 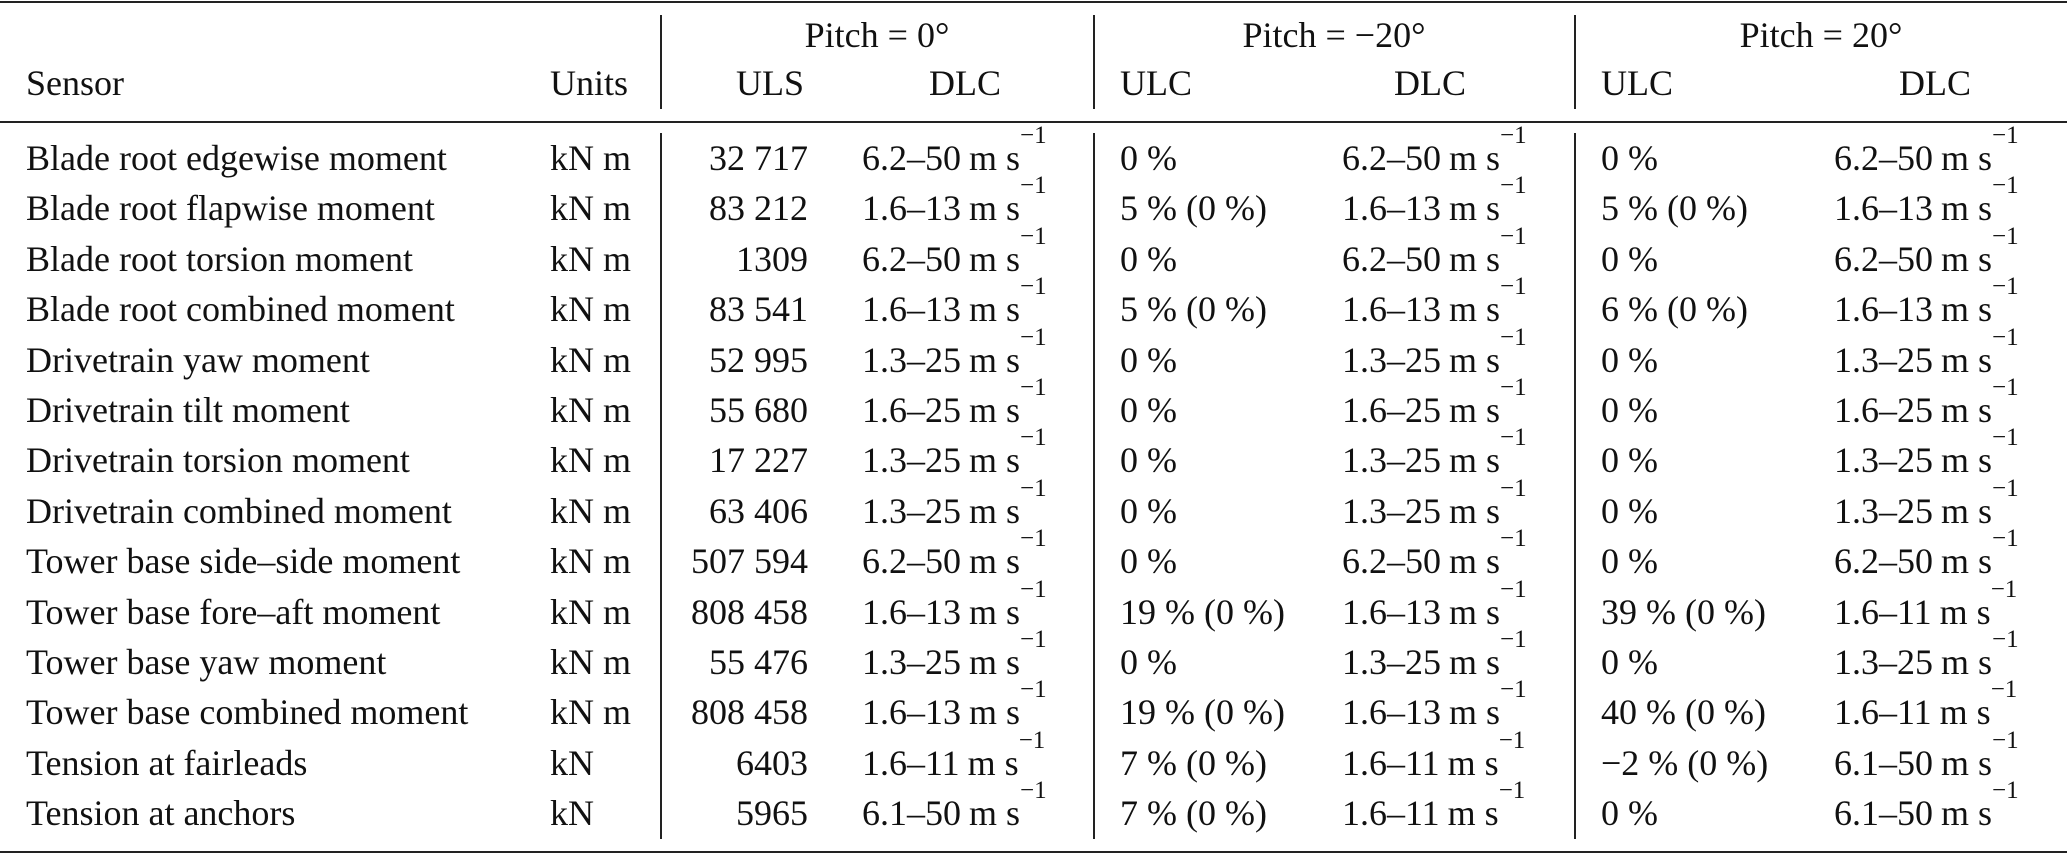 What do you see at coordinates (772, 258) in the screenshot?
I see `uls-value: 1309` at bounding box center [772, 258].